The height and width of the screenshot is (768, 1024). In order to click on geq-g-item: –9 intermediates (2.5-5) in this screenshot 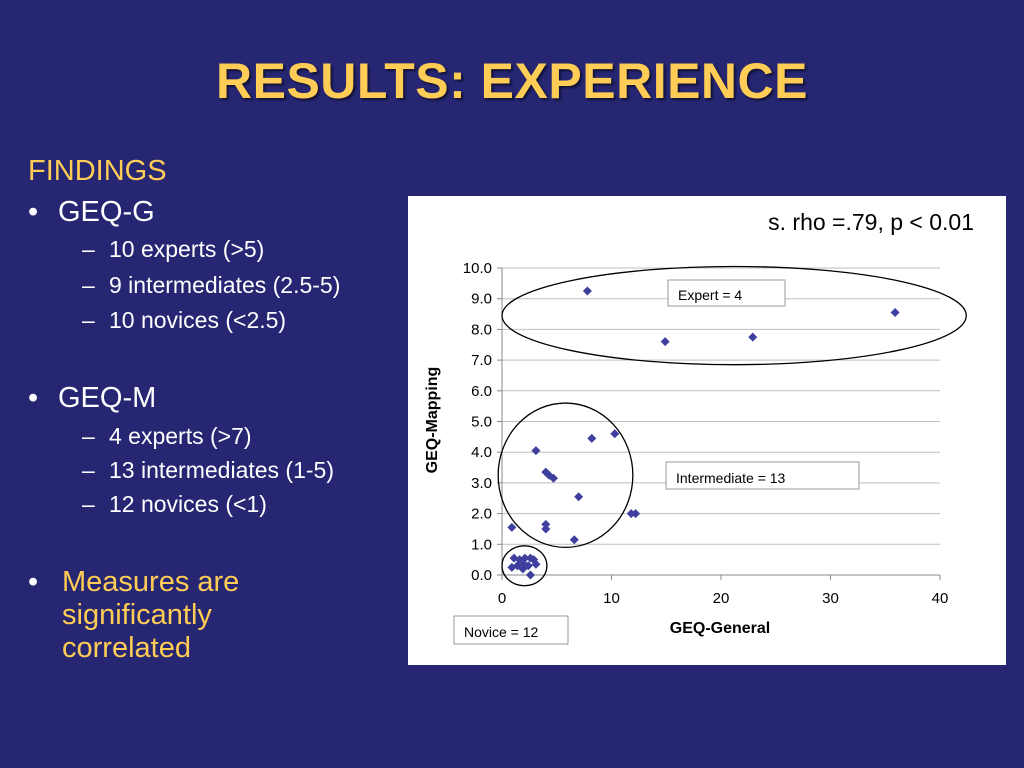, I will do `click(211, 285)`.